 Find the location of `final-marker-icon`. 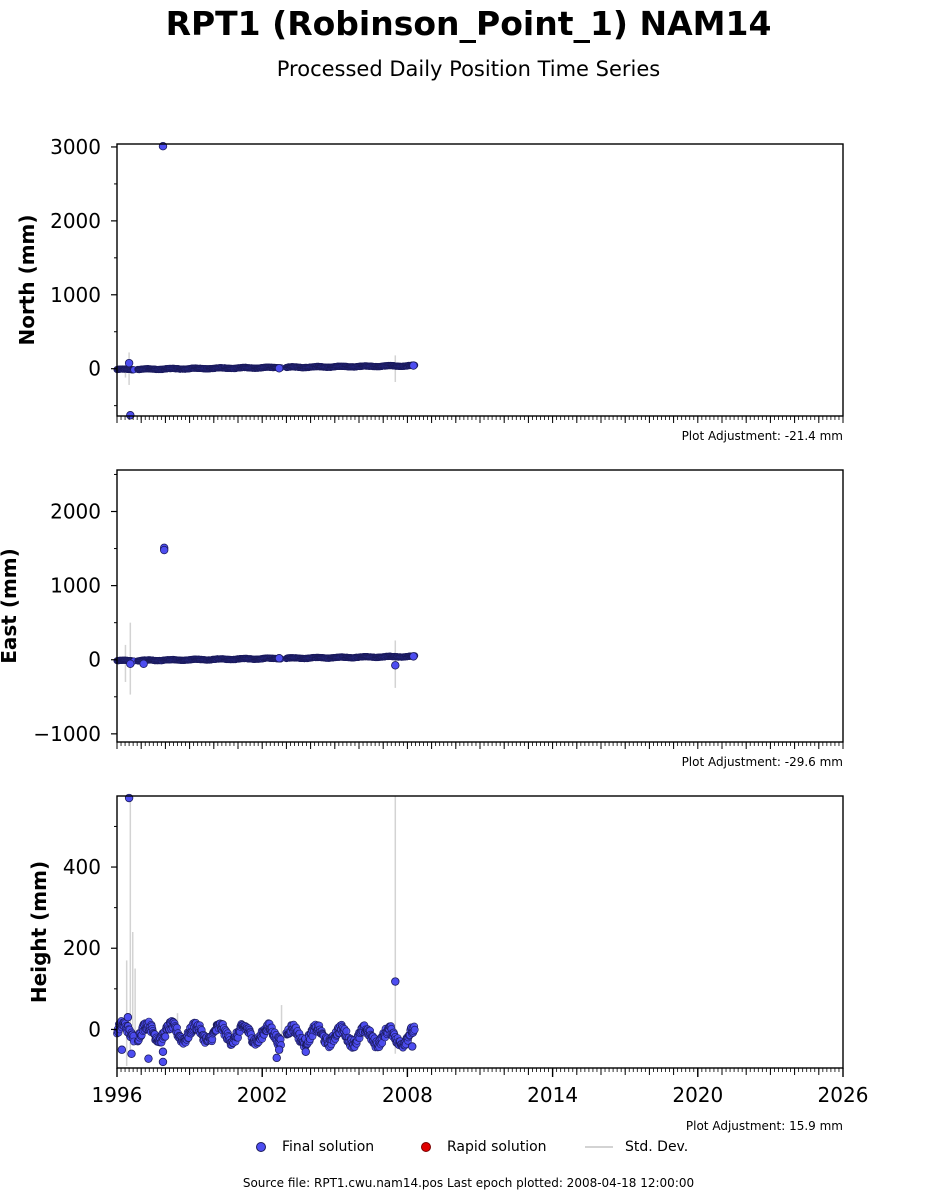

final-marker-icon is located at coordinates (261, 1147).